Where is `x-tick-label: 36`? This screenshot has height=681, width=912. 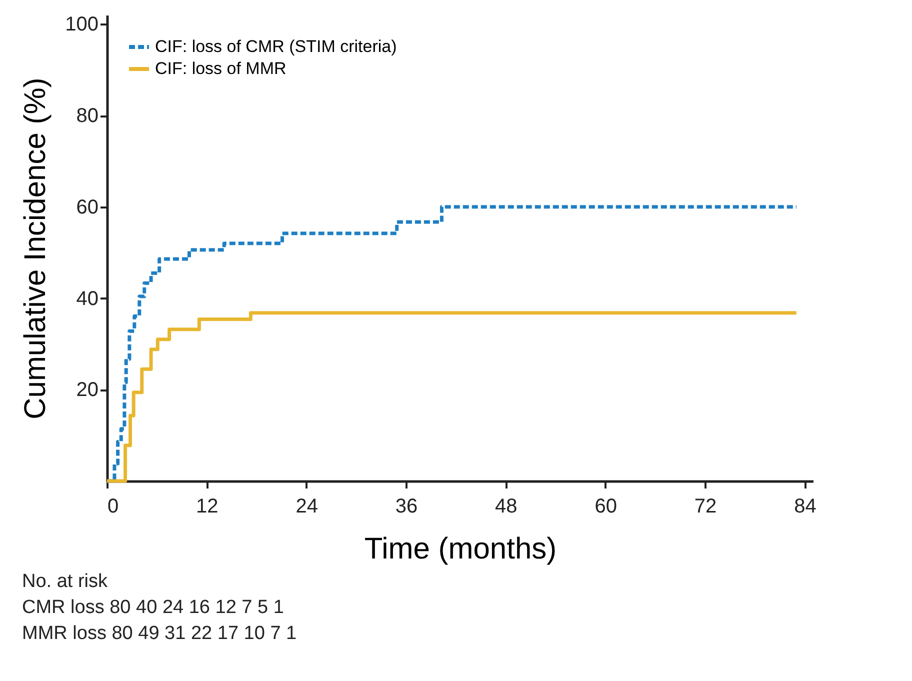 x-tick-label: 36 is located at coordinates (406, 507).